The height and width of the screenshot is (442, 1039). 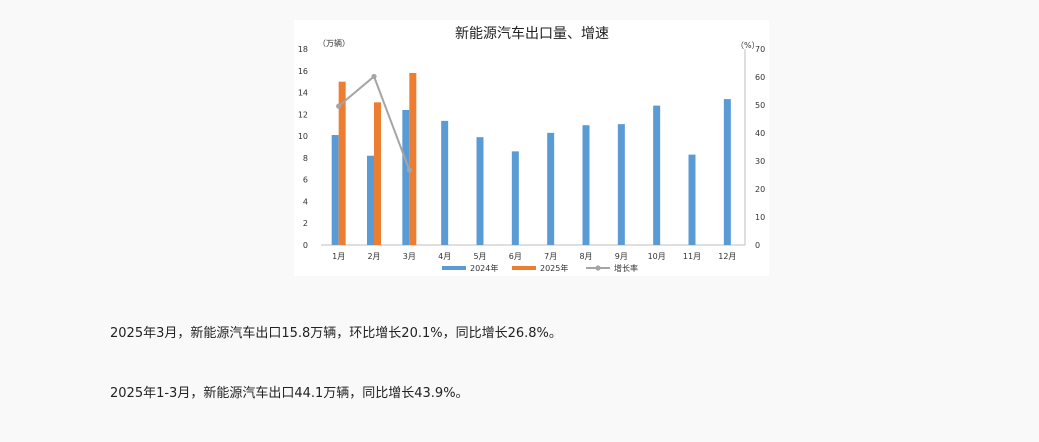 I want to click on x-tick-label: 3月, so click(x=409, y=256).